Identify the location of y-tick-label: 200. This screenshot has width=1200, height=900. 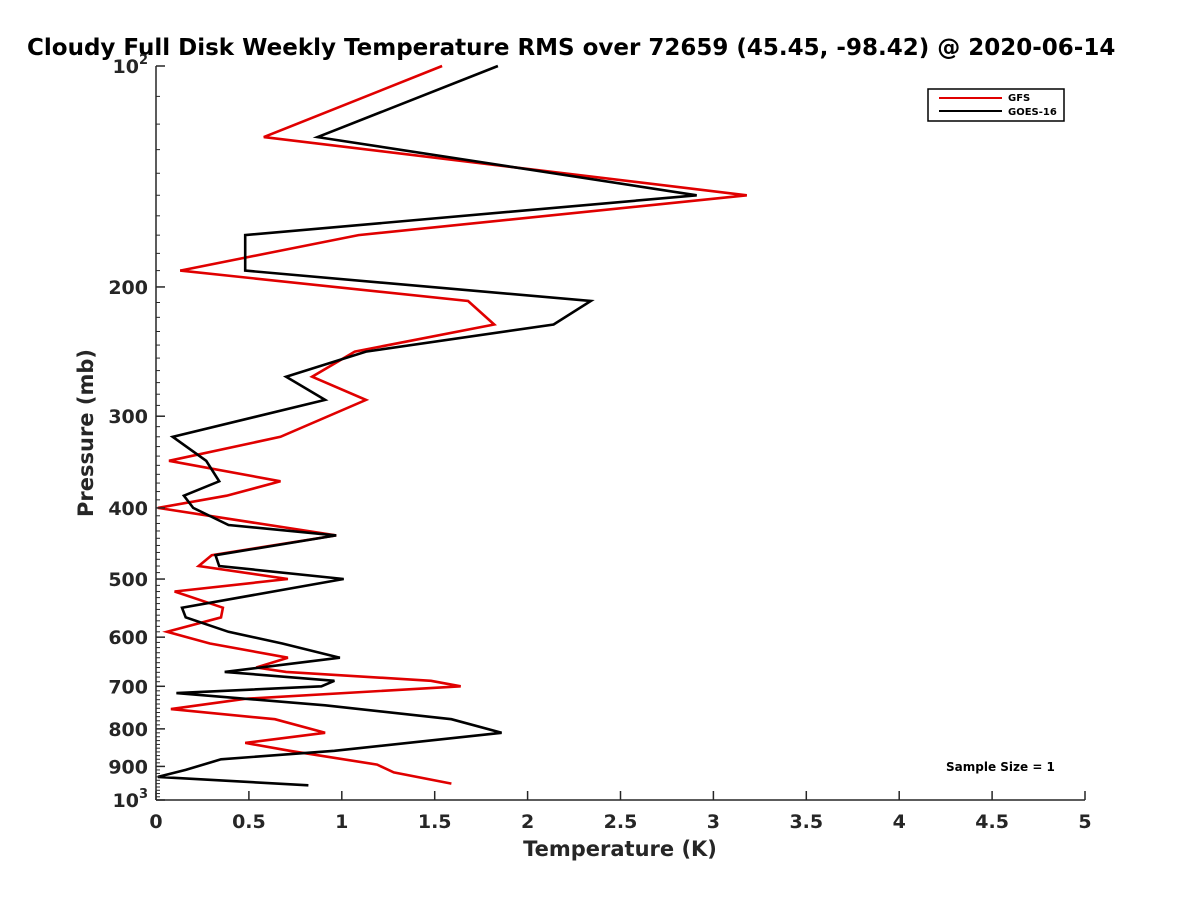
(128, 288).